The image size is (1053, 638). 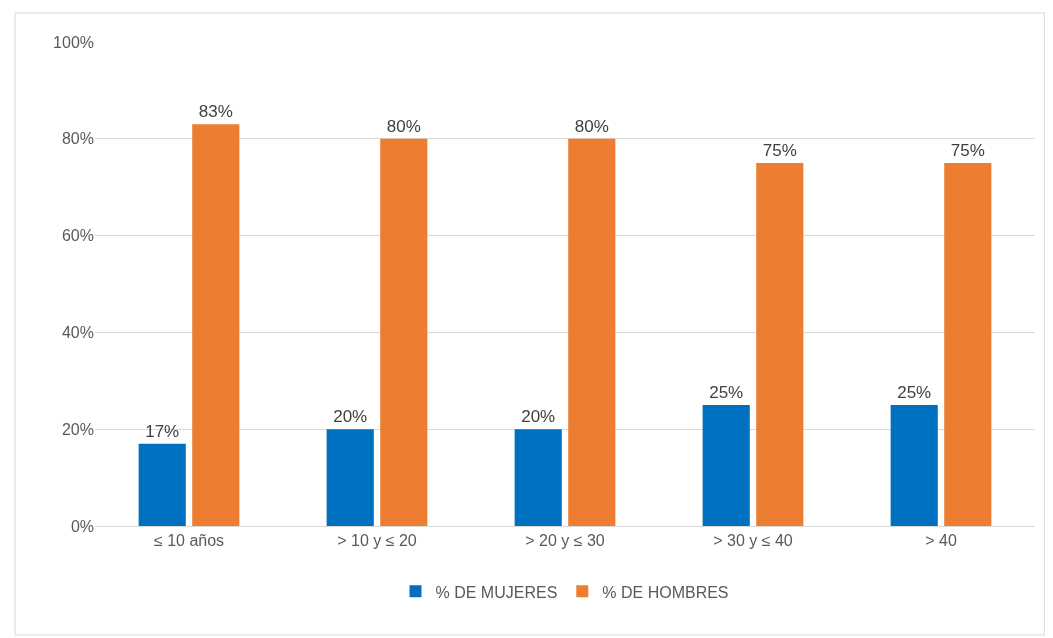 What do you see at coordinates (215, 112) in the screenshot?
I see `data-label: 83%` at bounding box center [215, 112].